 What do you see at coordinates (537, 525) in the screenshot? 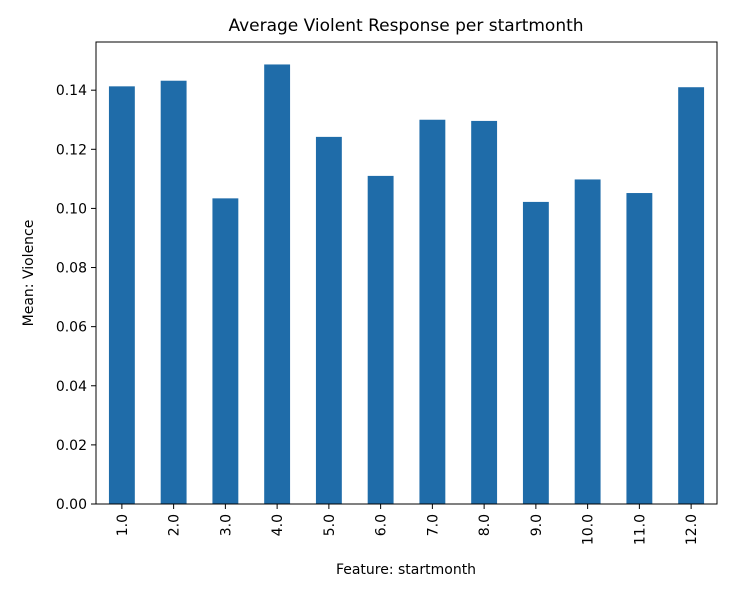
I see `x-tick-label: 9.0` at bounding box center [537, 525].